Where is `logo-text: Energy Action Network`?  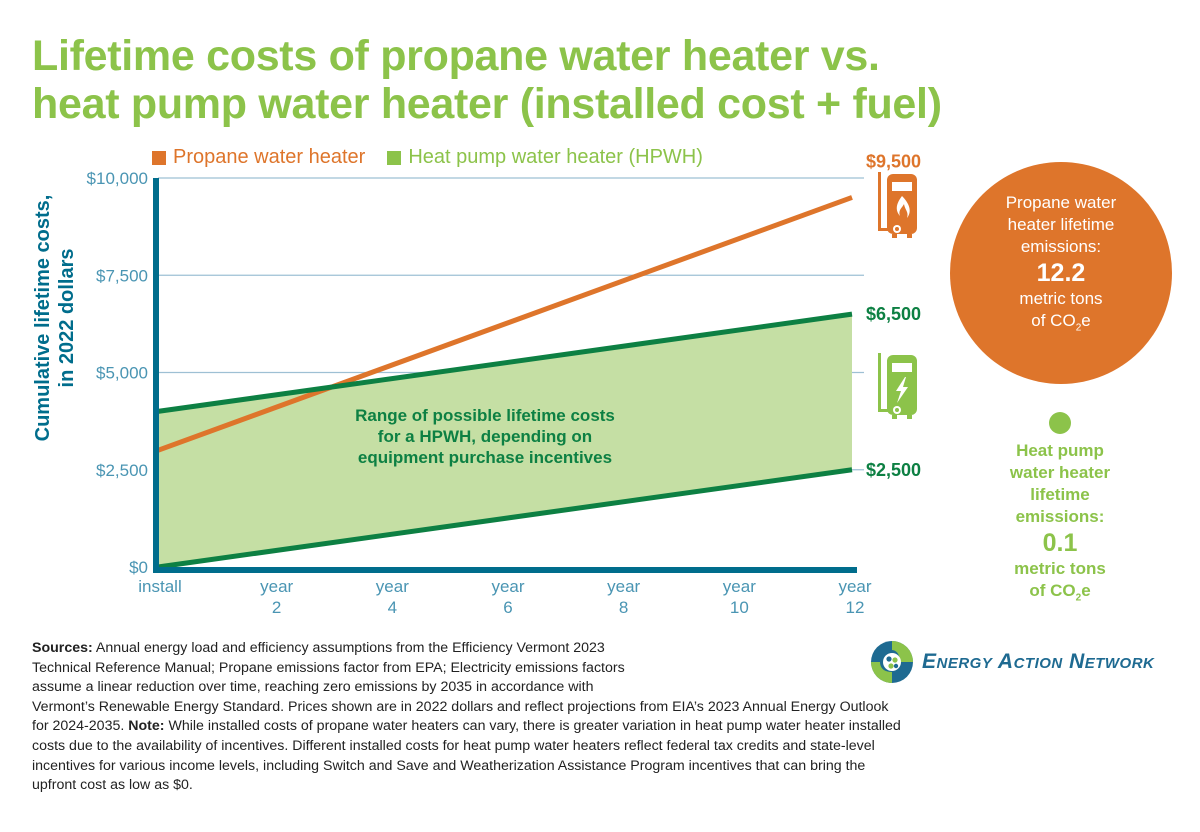
logo-text: Energy Action Network is located at coordinates (1038, 661).